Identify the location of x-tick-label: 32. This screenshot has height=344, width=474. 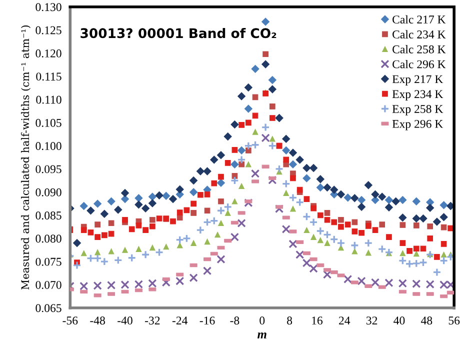
(372, 320).